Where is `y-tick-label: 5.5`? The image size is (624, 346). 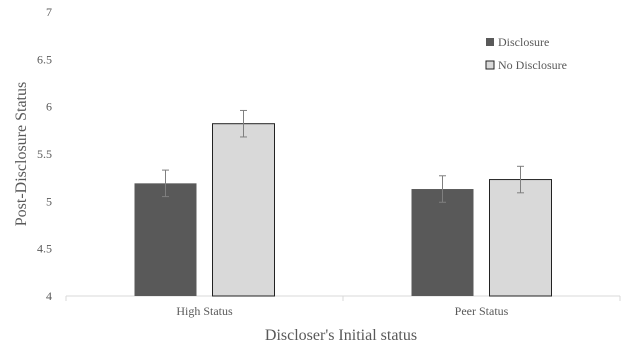
y-tick-label: 5.5 is located at coordinates (44, 154).